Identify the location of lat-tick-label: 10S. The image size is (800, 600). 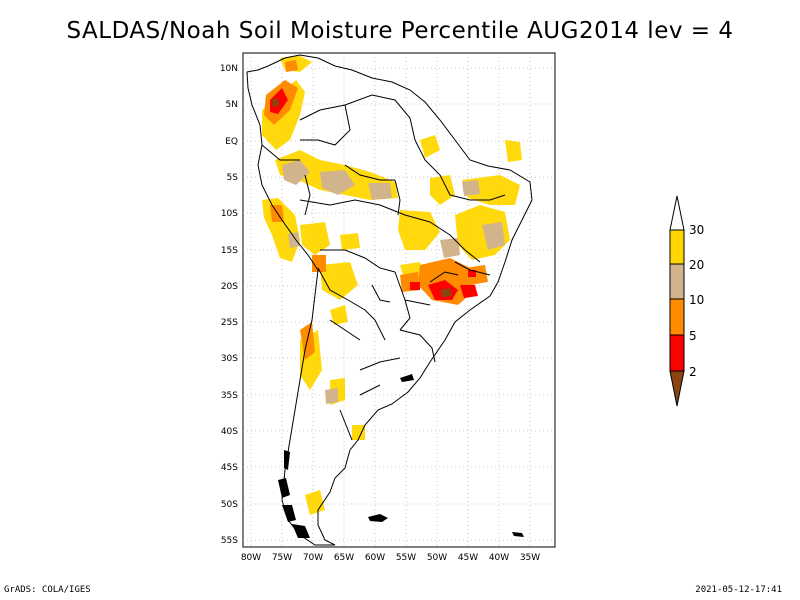
(229, 214).